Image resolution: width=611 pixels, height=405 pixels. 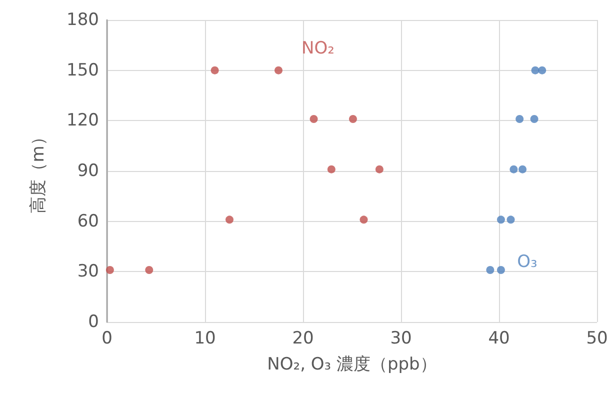 I want to click on y-tick-label: 120, so click(x=82, y=120).